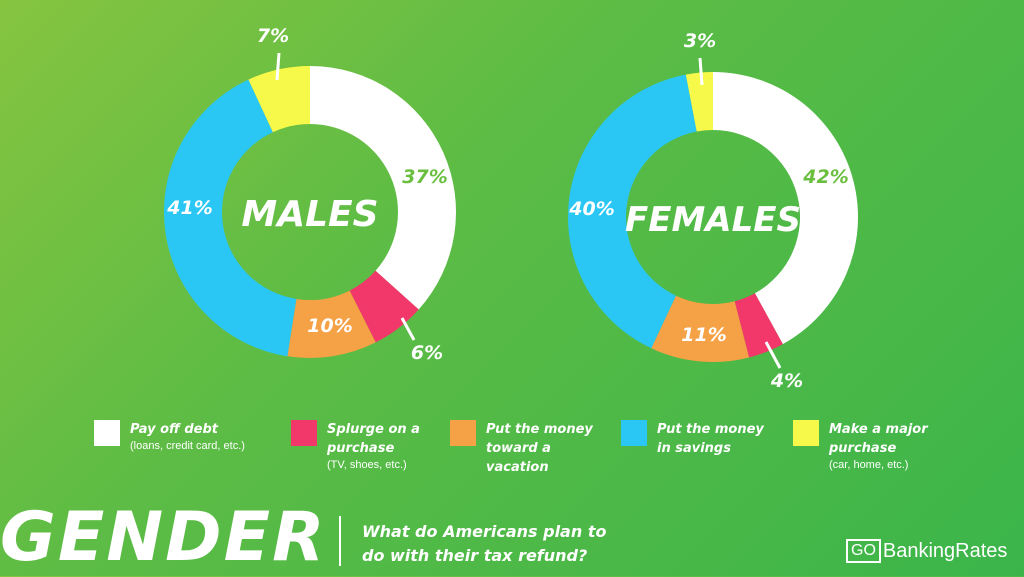  I want to click on legend-item-vacation: Put the money toward a vacation, so click(521, 448).